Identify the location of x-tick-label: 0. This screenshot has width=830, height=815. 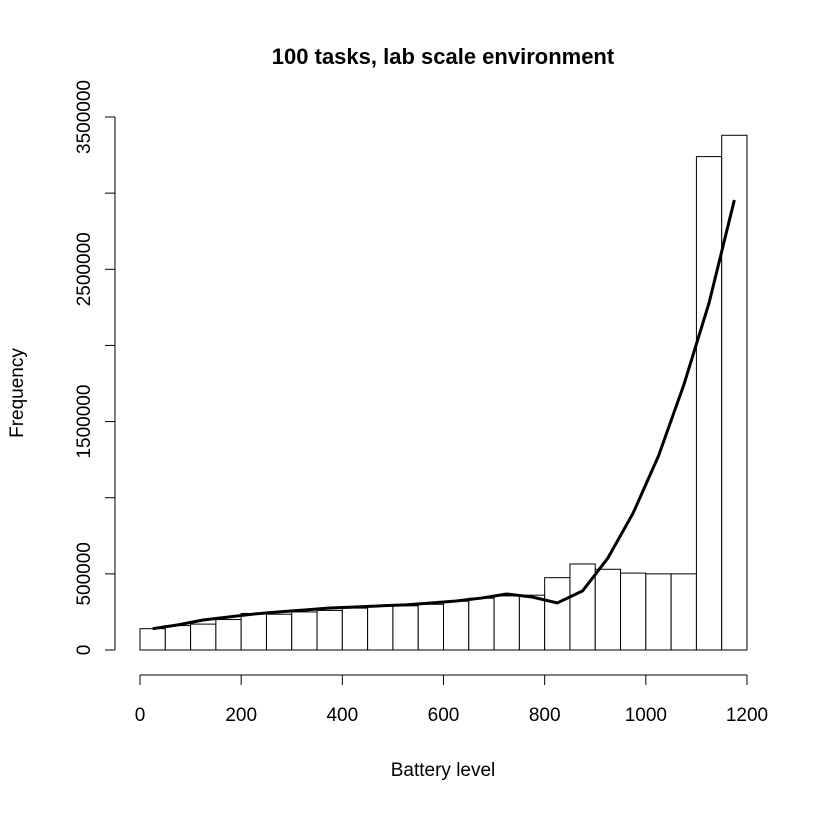
(140, 715).